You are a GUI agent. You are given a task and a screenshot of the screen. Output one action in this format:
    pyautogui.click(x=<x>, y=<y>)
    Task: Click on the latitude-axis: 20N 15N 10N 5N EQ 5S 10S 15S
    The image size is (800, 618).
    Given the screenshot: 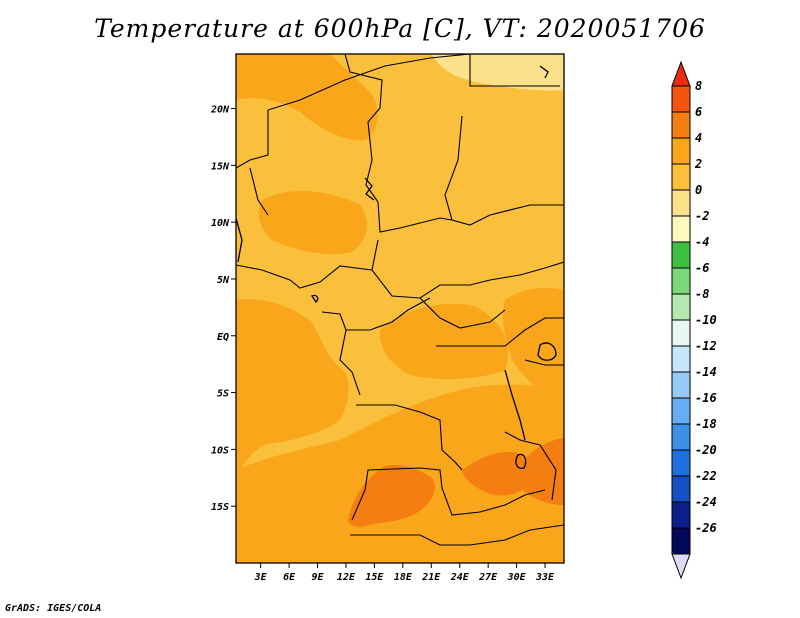 What is the action you would take?
    pyautogui.click(x=223, y=309)
    